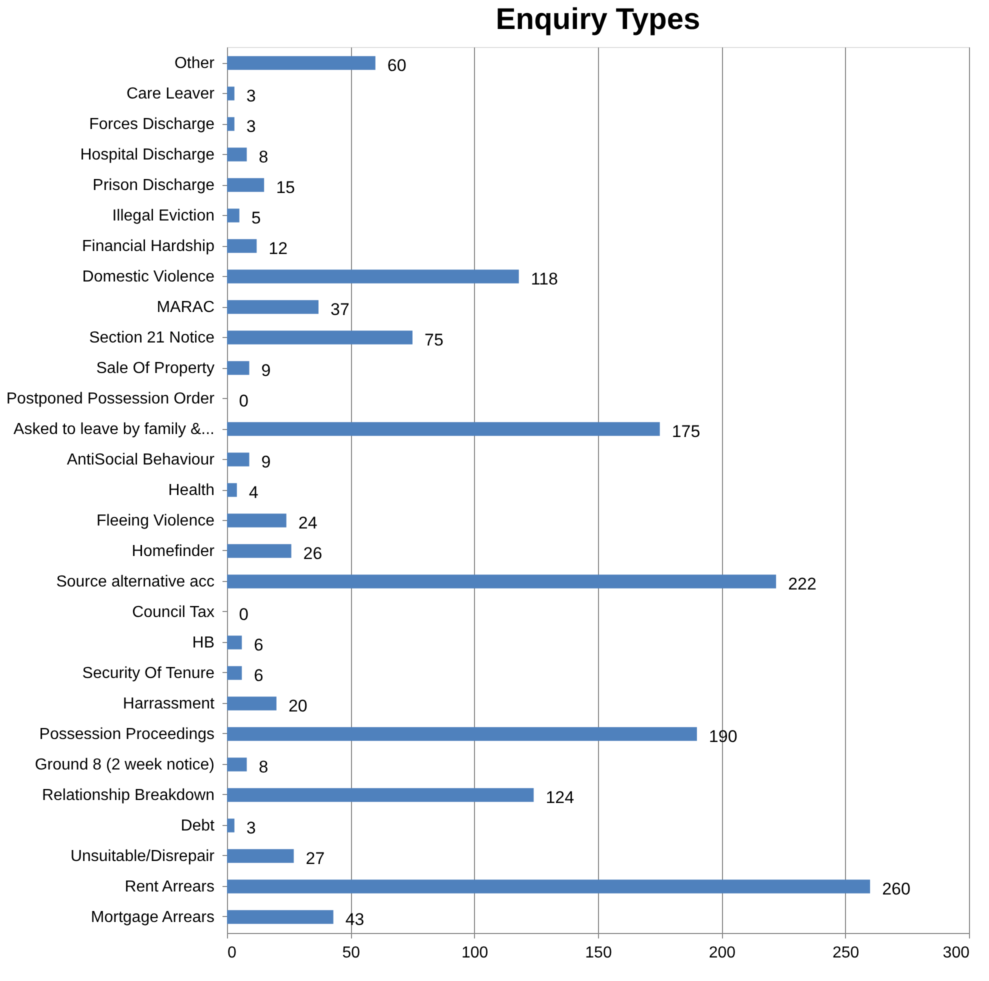  I want to click on y-tick-label: Unsuitable/Disrepair, so click(143, 856).